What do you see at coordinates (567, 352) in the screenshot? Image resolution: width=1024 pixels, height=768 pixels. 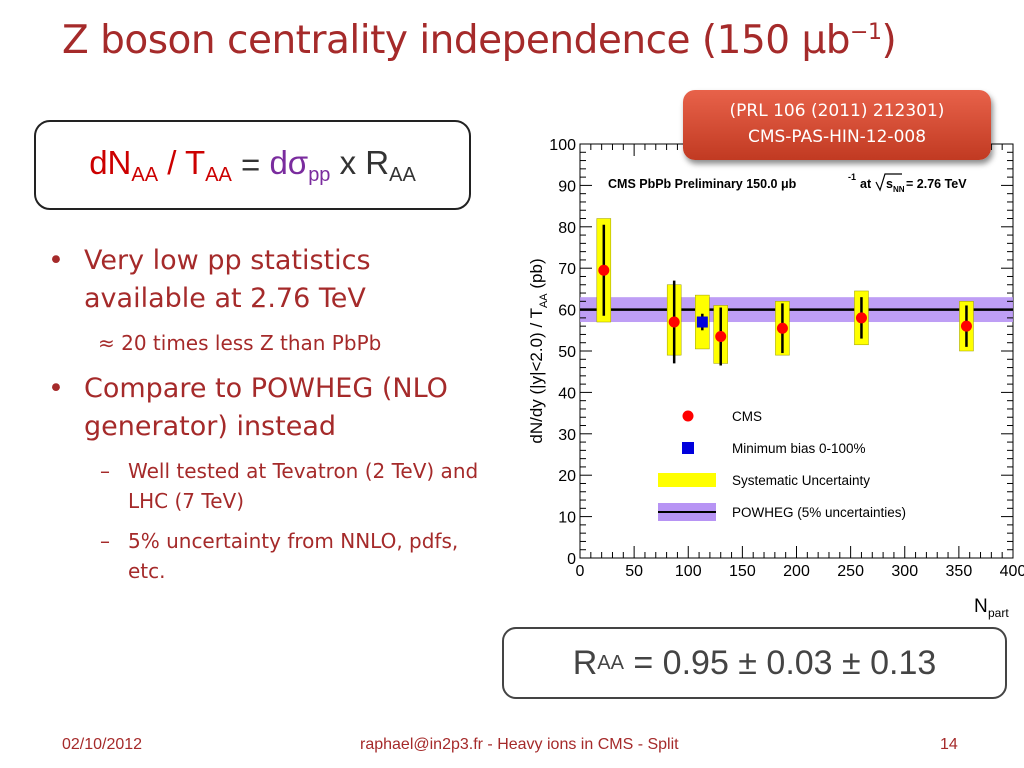 I see `y-tick-label: 50` at bounding box center [567, 352].